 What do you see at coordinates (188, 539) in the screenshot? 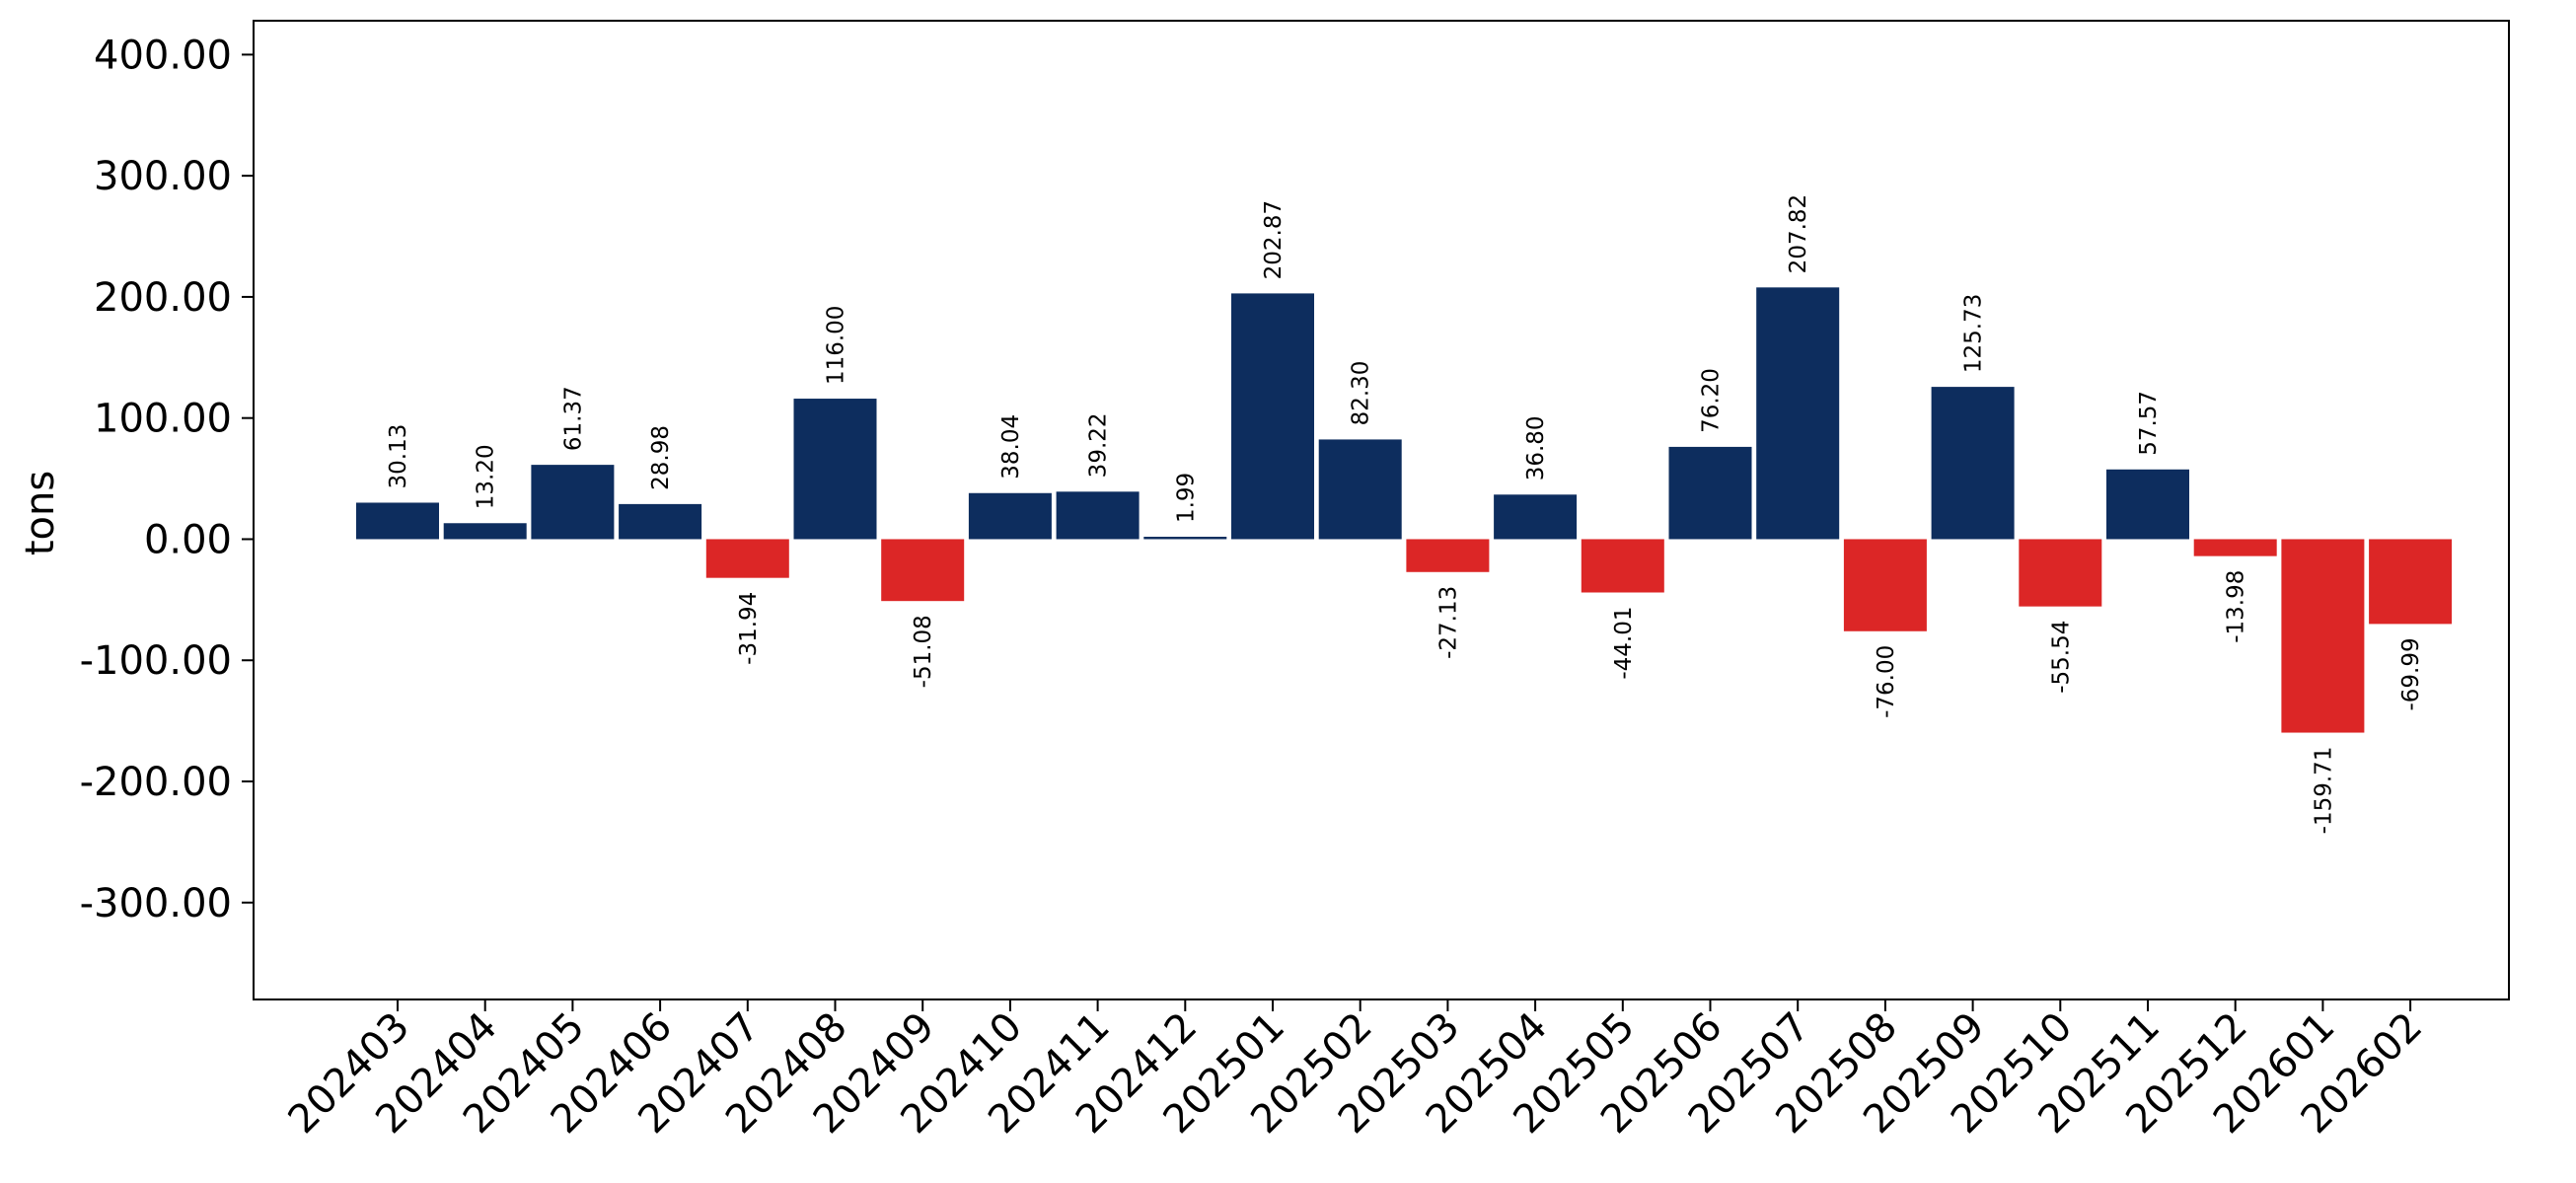
I see `y-tick-label: 0.00` at bounding box center [188, 539].